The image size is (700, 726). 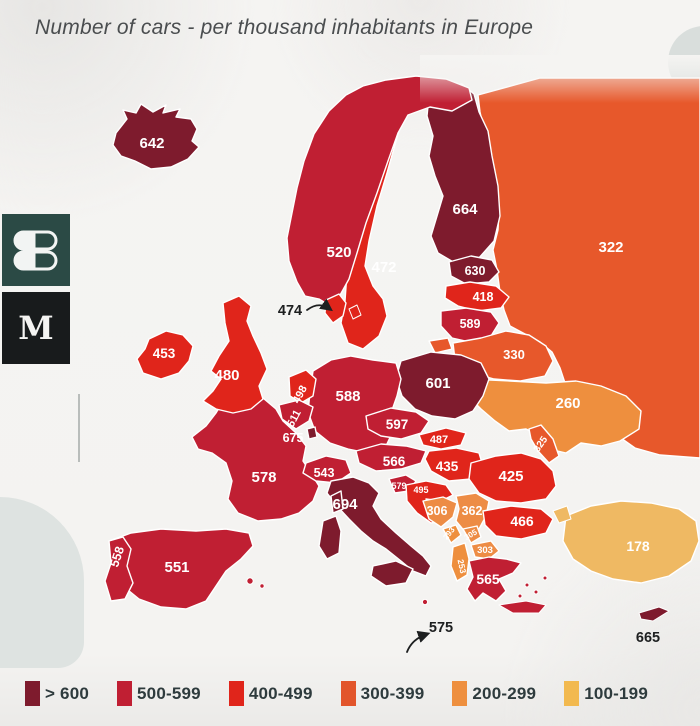 I want to click on legend-item-100: 100-199, so click(x=606, y=693).